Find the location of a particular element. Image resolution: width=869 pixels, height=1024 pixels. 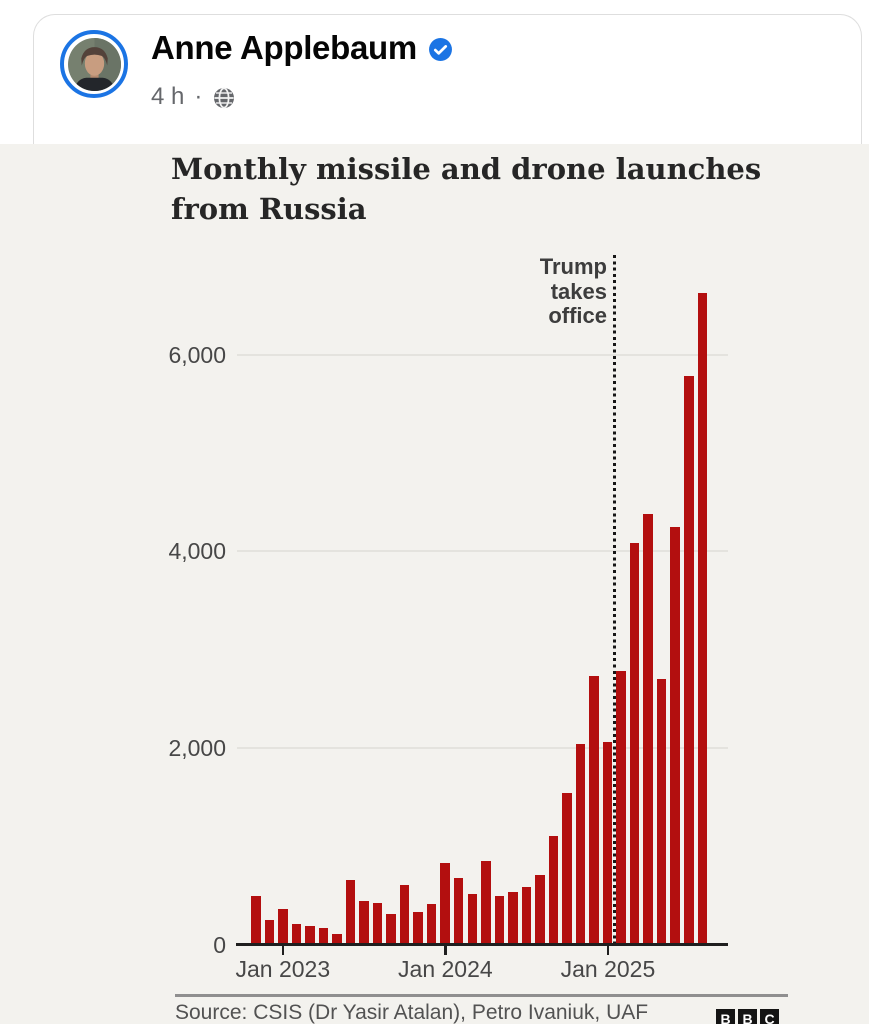

bar-aug-2023 is located at coordinates (377, 923).